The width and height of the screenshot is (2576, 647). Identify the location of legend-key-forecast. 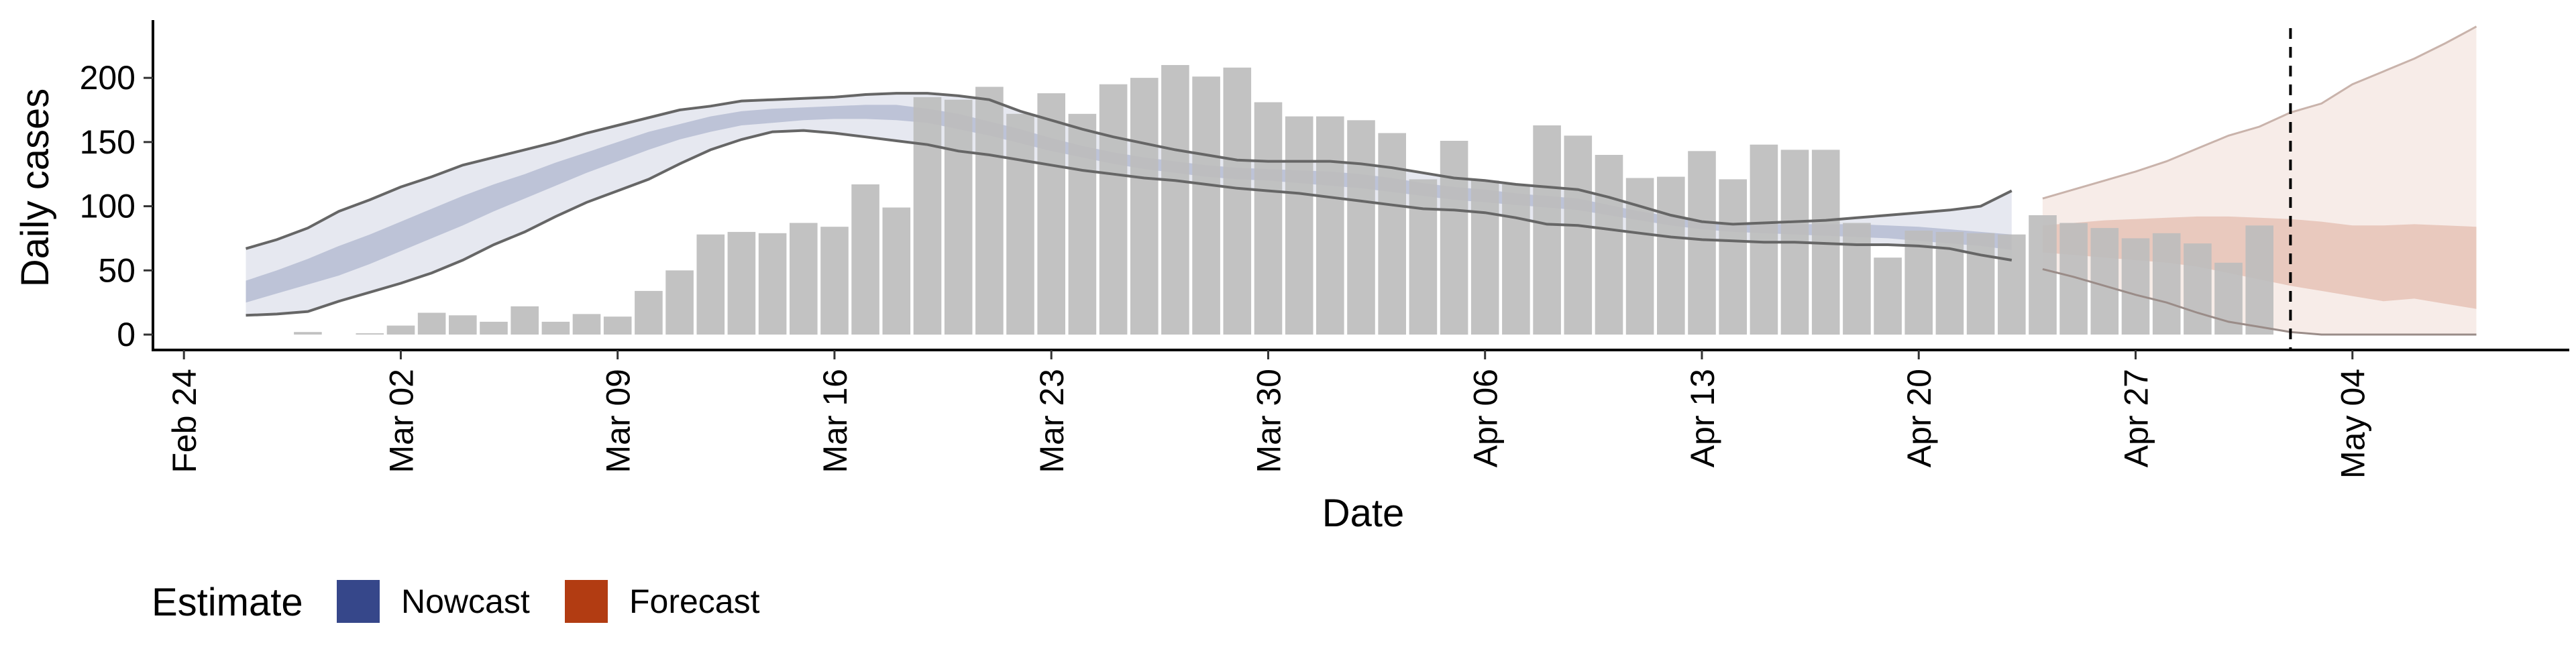
(586, 602).